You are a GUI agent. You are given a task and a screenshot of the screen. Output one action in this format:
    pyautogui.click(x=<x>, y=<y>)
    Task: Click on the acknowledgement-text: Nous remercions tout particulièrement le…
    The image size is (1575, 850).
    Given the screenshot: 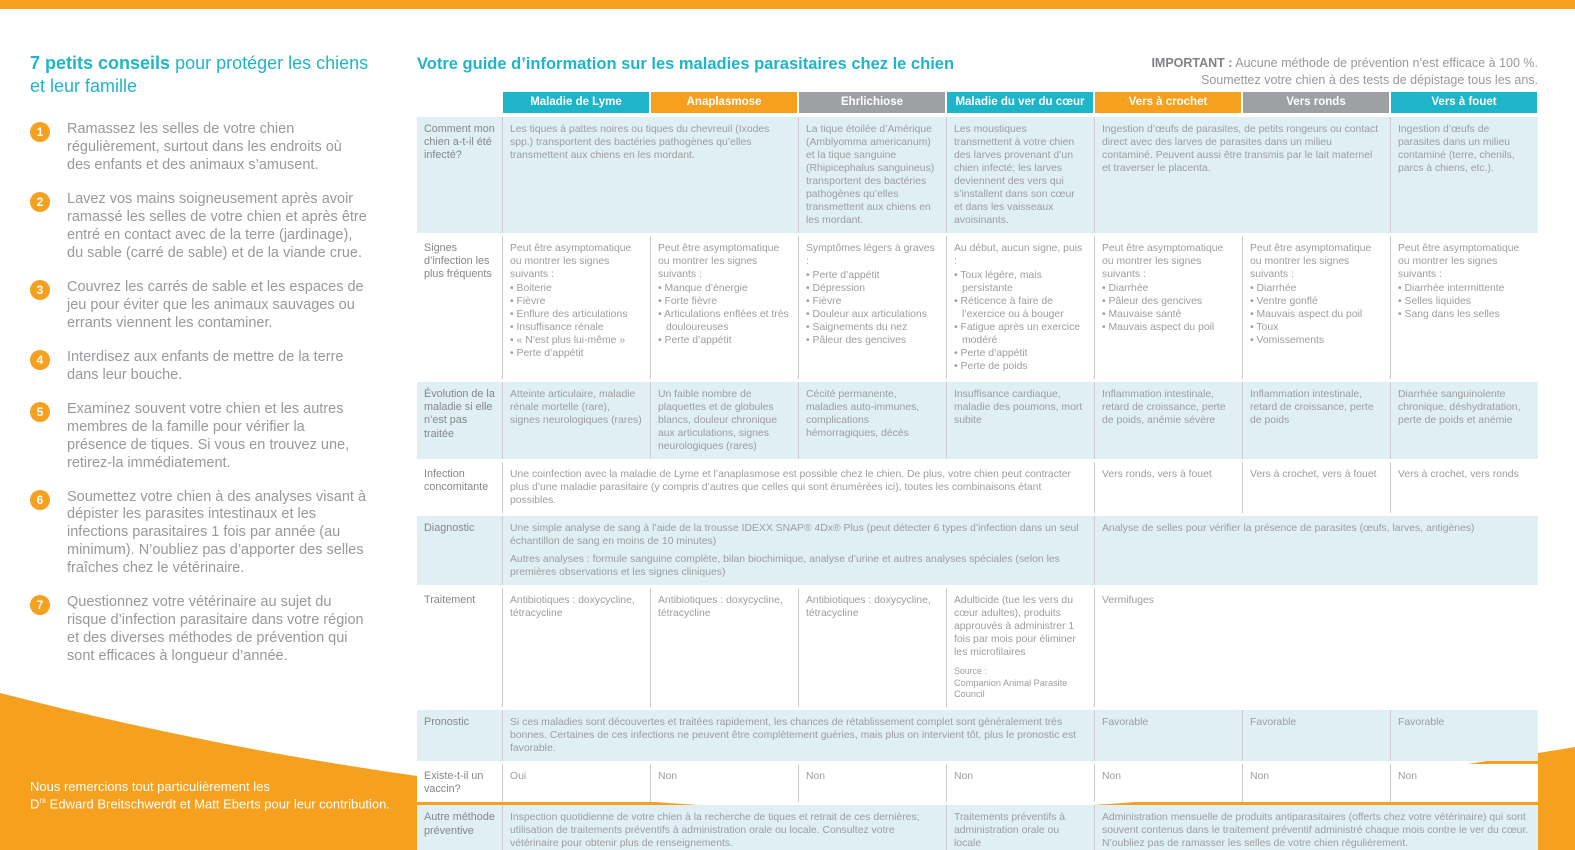 What is the action you would take?
    pyautogui.click(x=210, y=796)
    